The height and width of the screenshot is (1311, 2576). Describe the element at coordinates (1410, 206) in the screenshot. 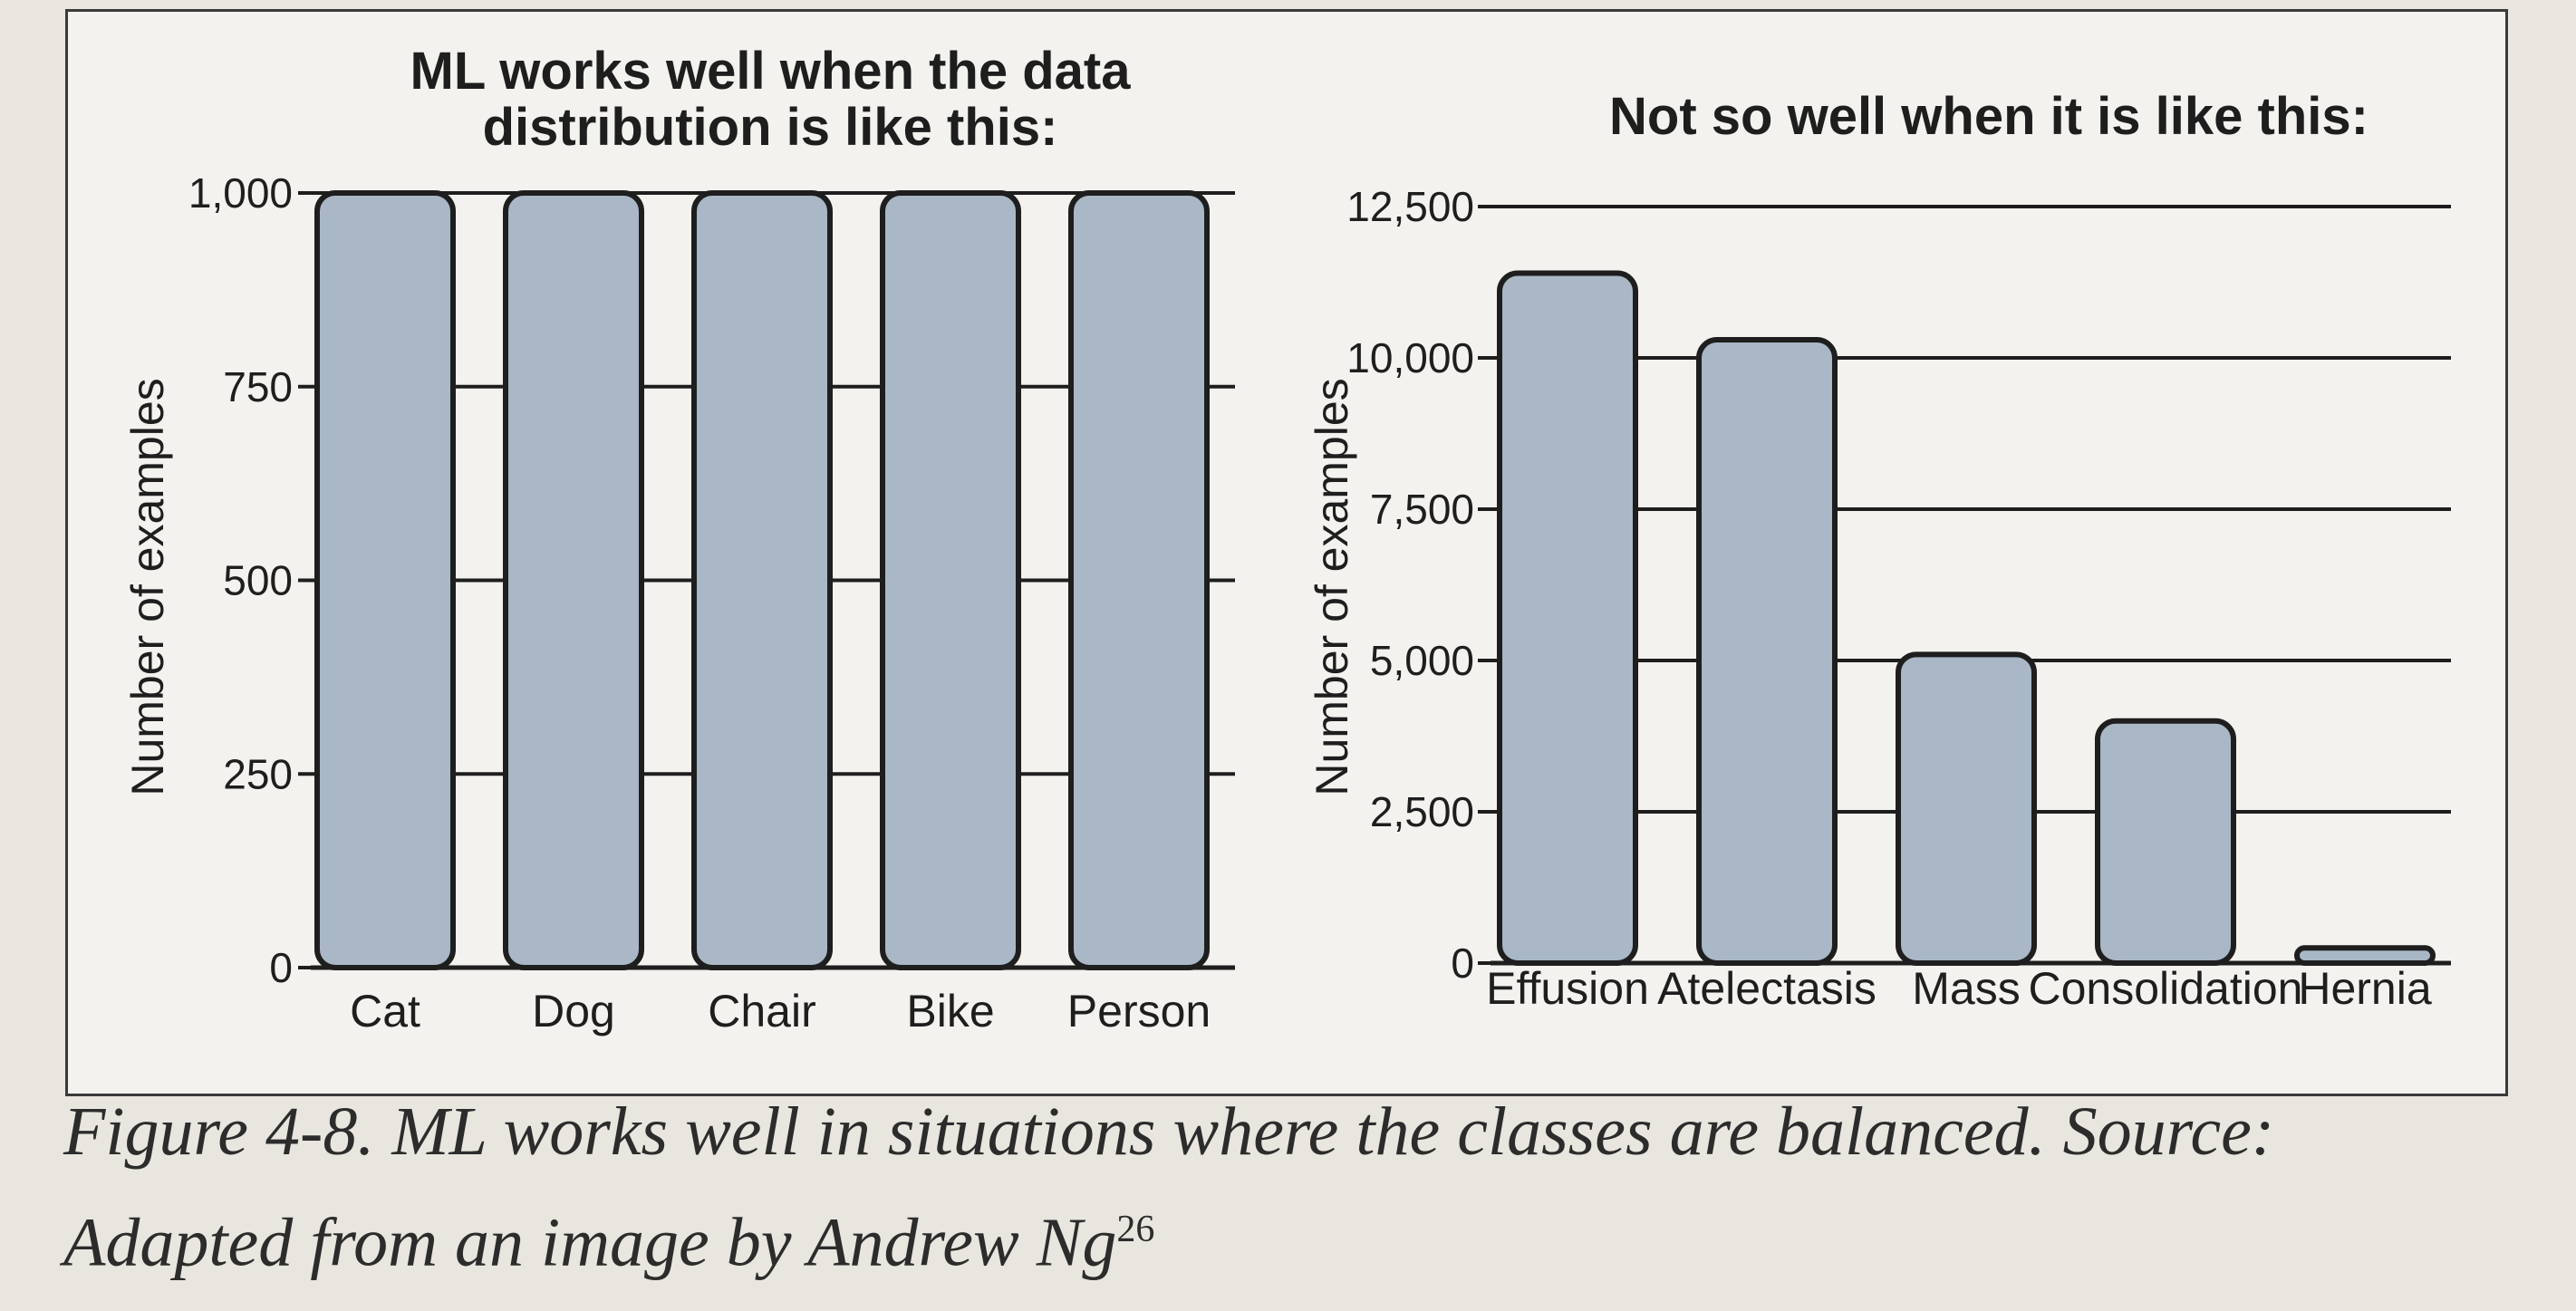

I see `y-tick-label-1-5: 12,500` at that location.